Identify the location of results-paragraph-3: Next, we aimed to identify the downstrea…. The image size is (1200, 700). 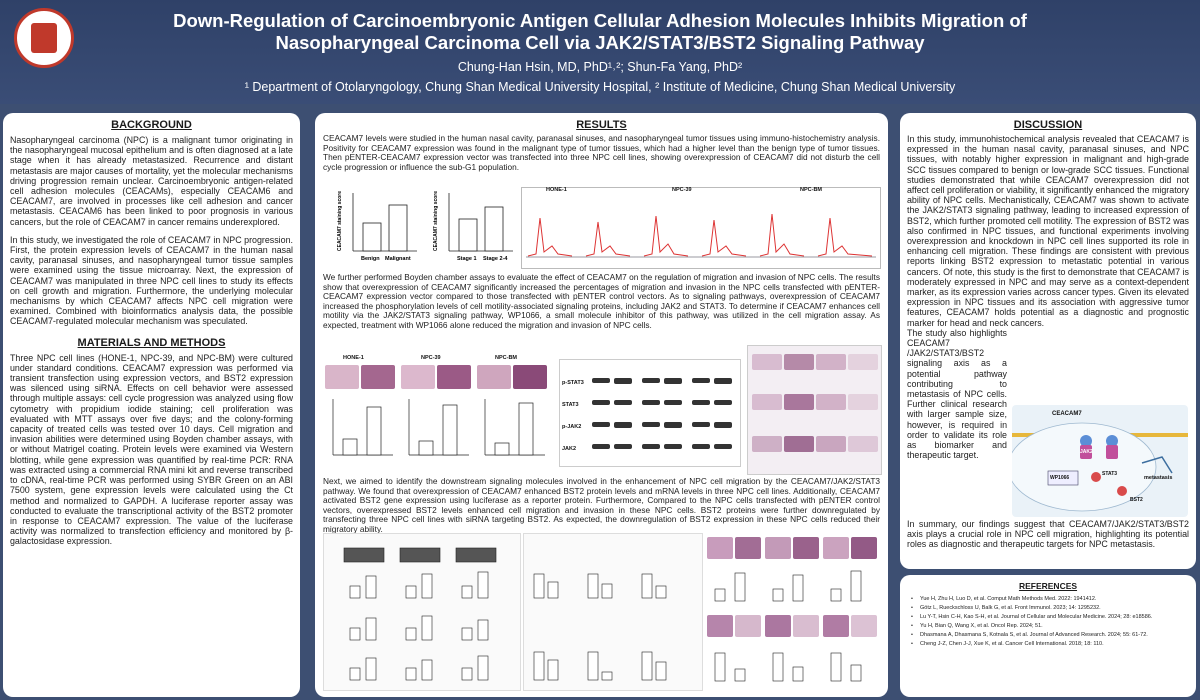
(601, 505).